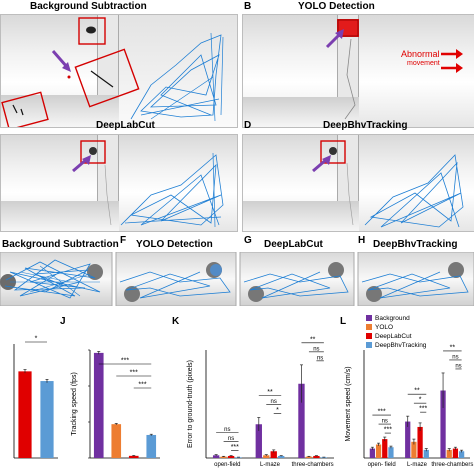 The height and width of the screenshot is (474, 474). What do you see at coordinates (415, 244) in the screenshot?
I see `panel-h-title: DeepBhvTracking` at bounding box center [415, 244].